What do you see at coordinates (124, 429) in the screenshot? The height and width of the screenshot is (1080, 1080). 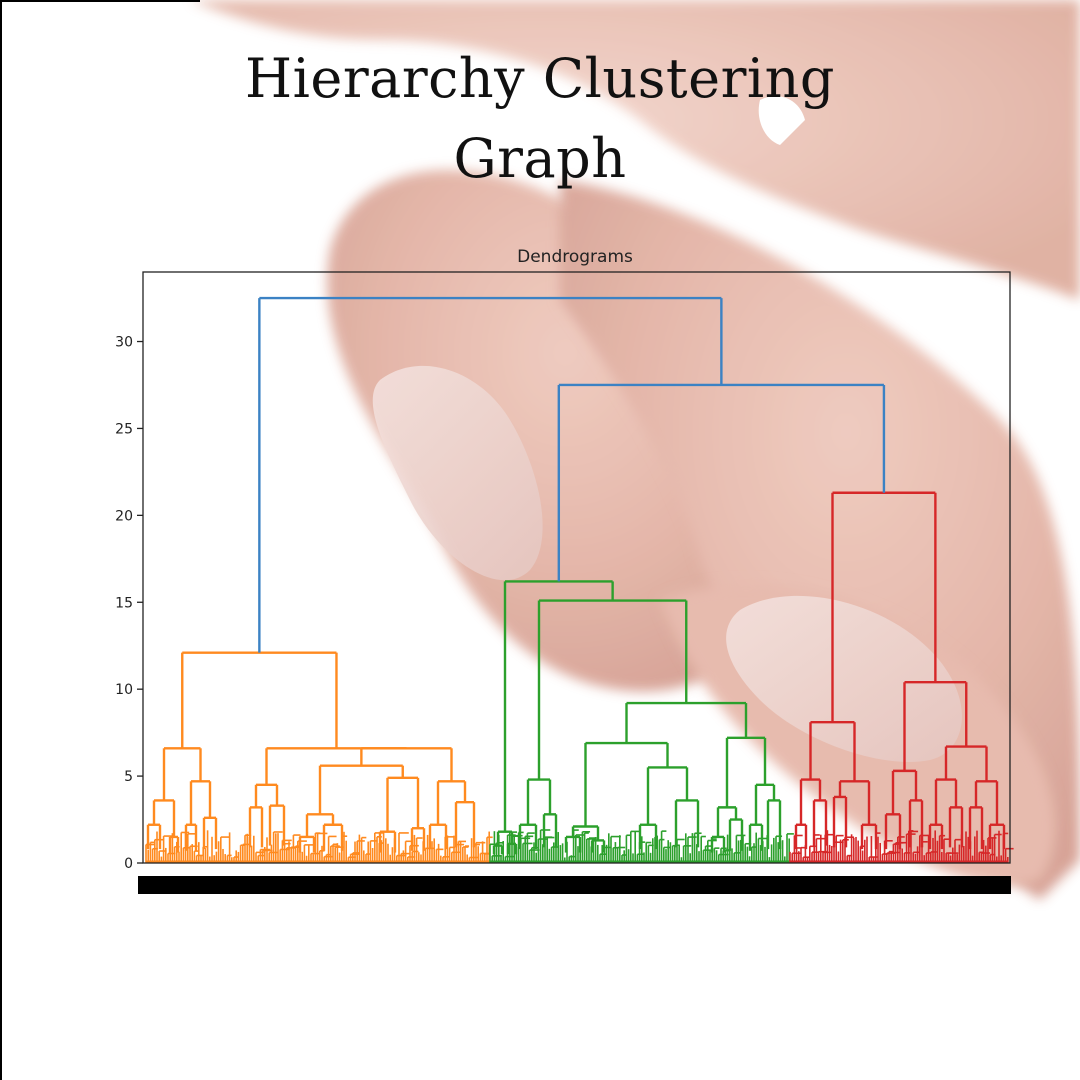 I see `y-tick-label: 25` at bounding box center [124, 429].